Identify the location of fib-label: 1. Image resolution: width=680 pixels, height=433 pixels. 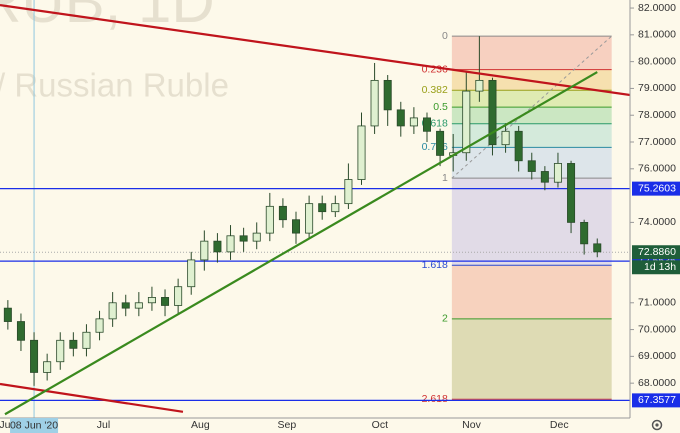
(445, 178).